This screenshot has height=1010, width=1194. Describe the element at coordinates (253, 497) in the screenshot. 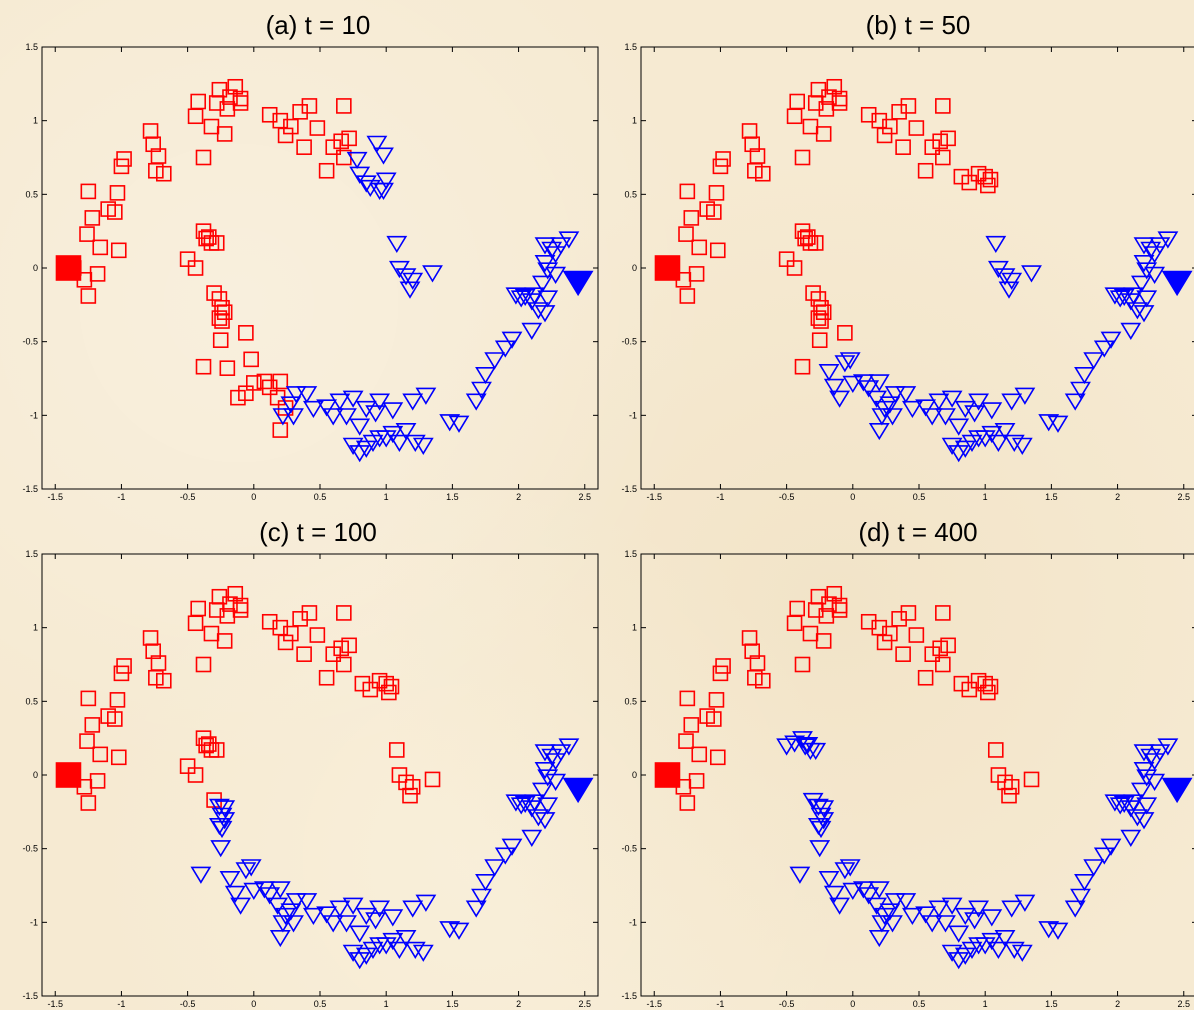

I see `x-tick-label: 0` at that location.